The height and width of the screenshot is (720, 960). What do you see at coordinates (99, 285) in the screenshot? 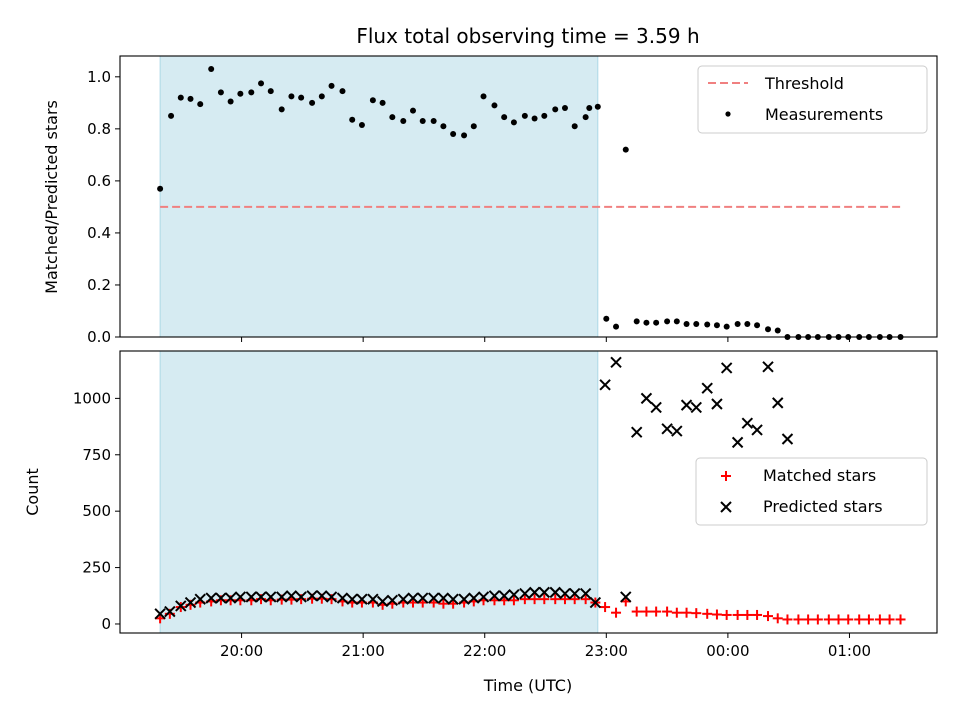
I see `top-y-tick-label: 0.2` at bounding box center [99, 285].